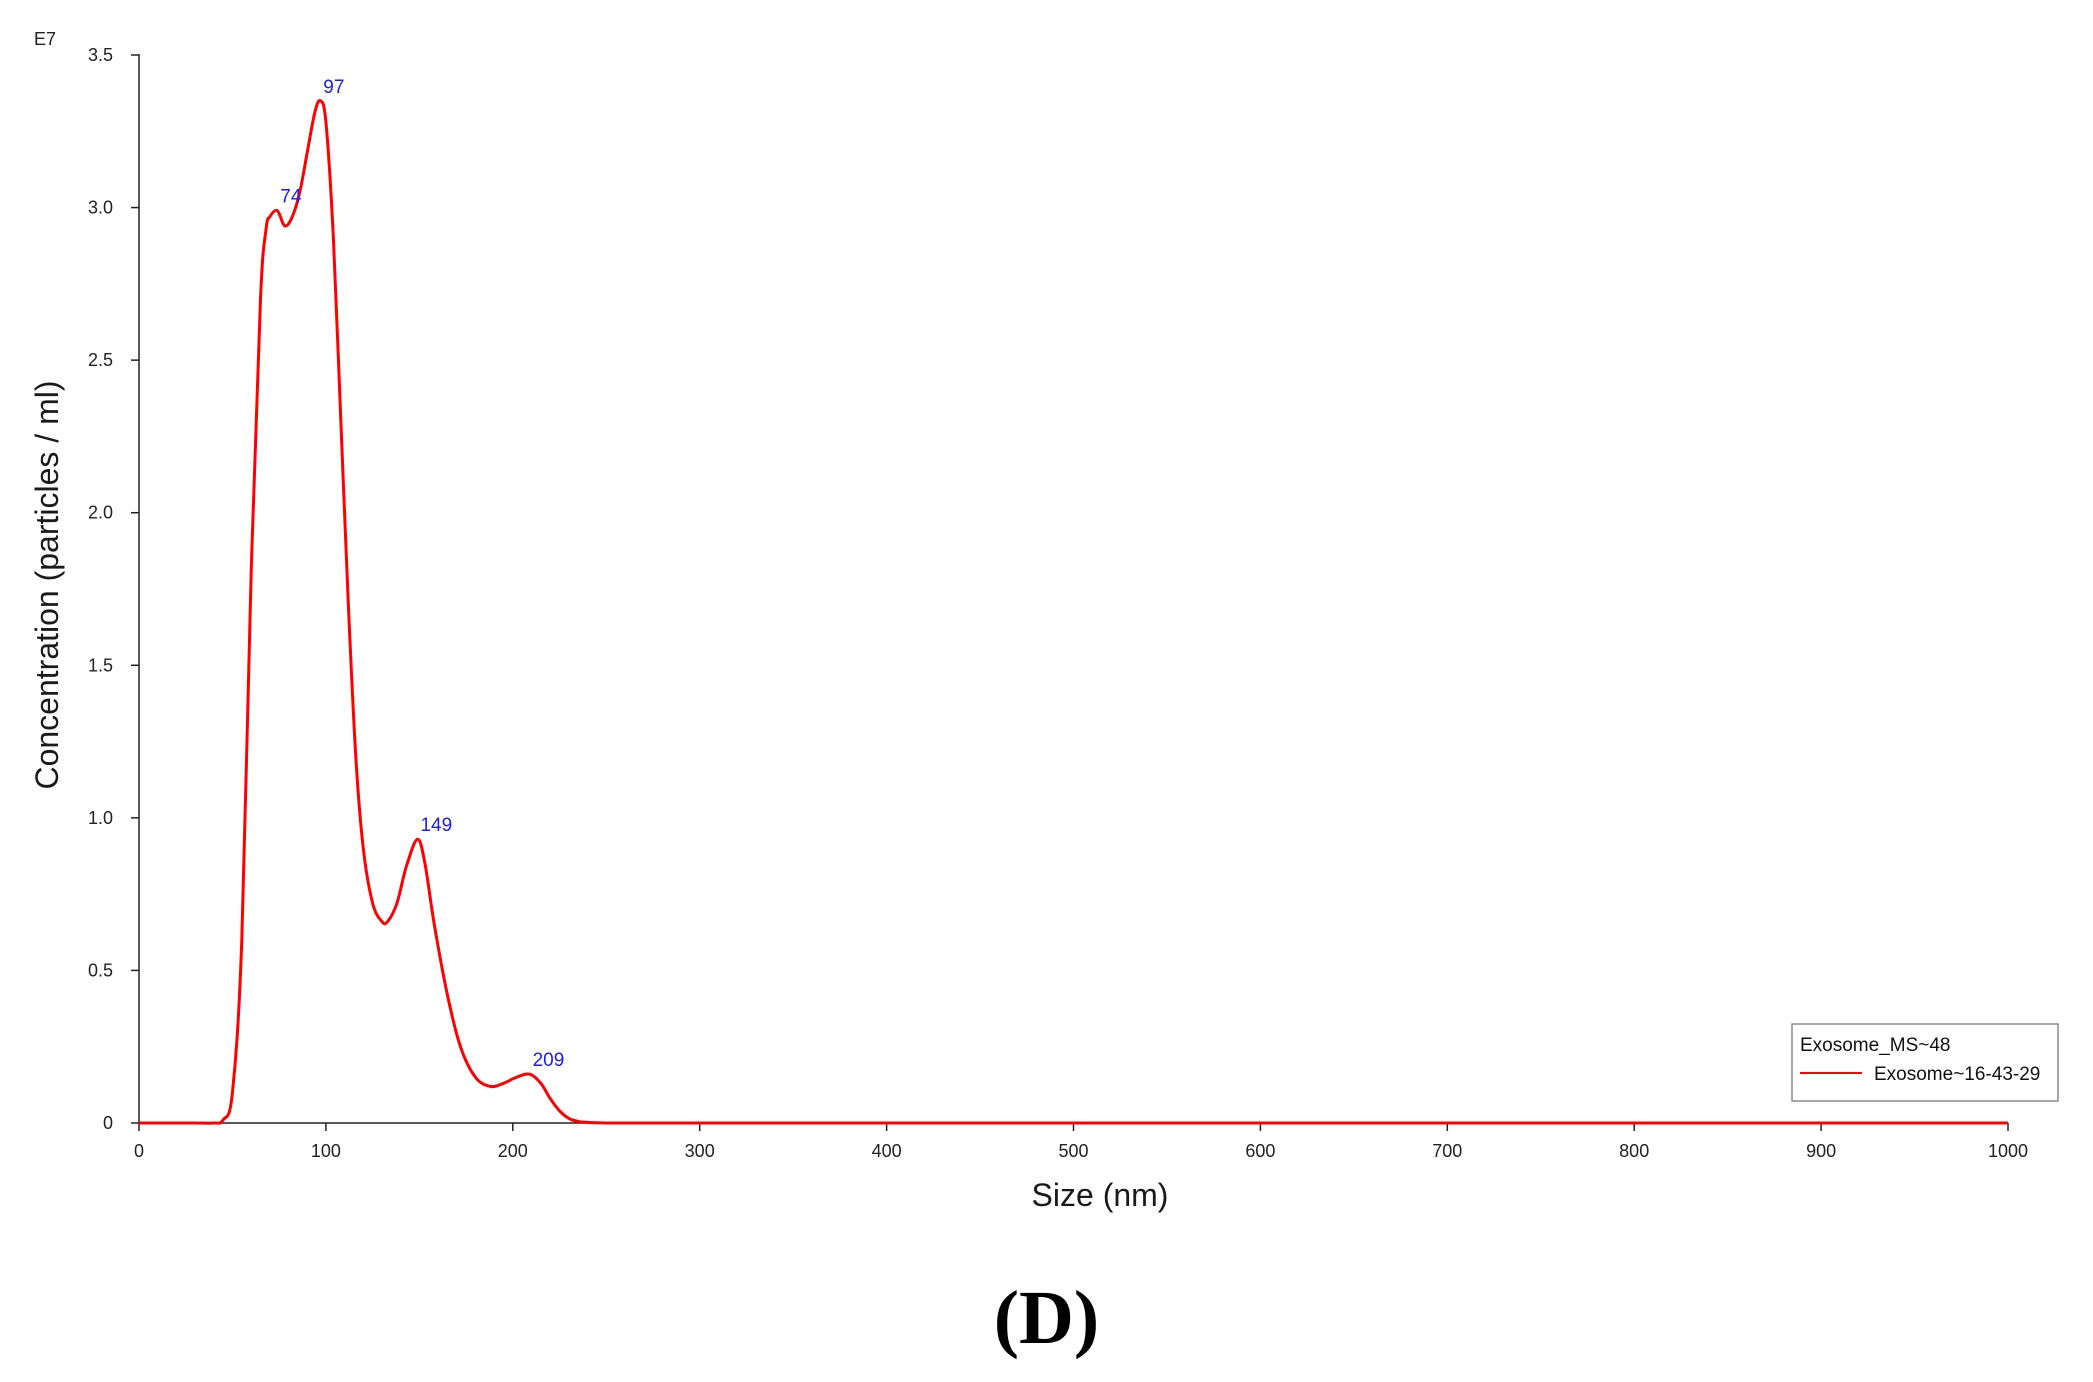  Describe the element at coordinates (100, 55) in the screenshot. I see `y-tick-label: 3.5` at that location.